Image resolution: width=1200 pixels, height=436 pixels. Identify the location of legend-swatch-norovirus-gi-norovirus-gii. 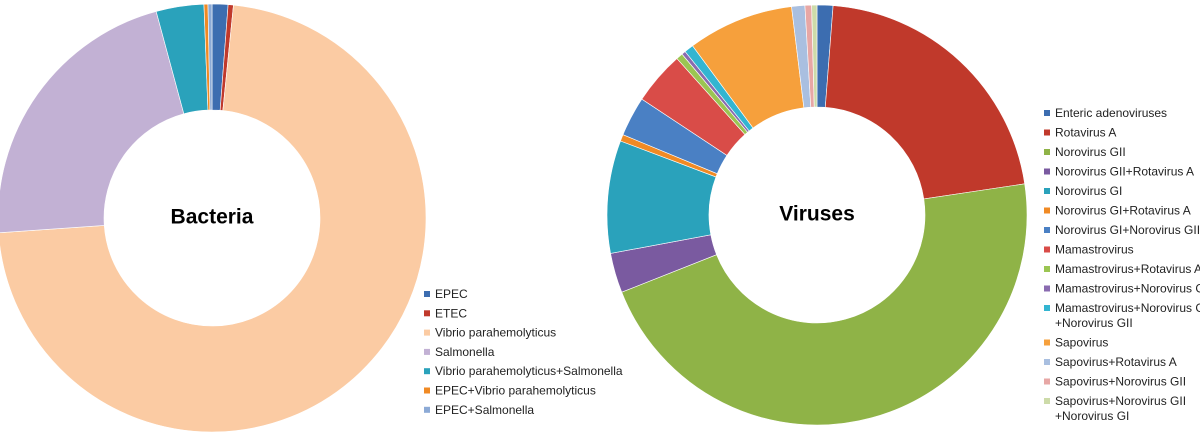
(1047, 230).